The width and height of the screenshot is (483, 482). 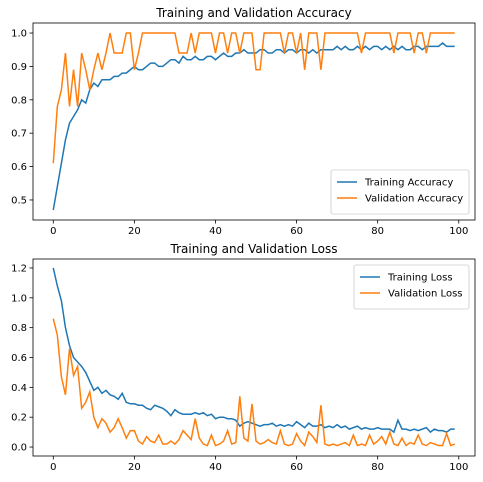 I want to click on loss-legend-box, so click(x=411, y=287).